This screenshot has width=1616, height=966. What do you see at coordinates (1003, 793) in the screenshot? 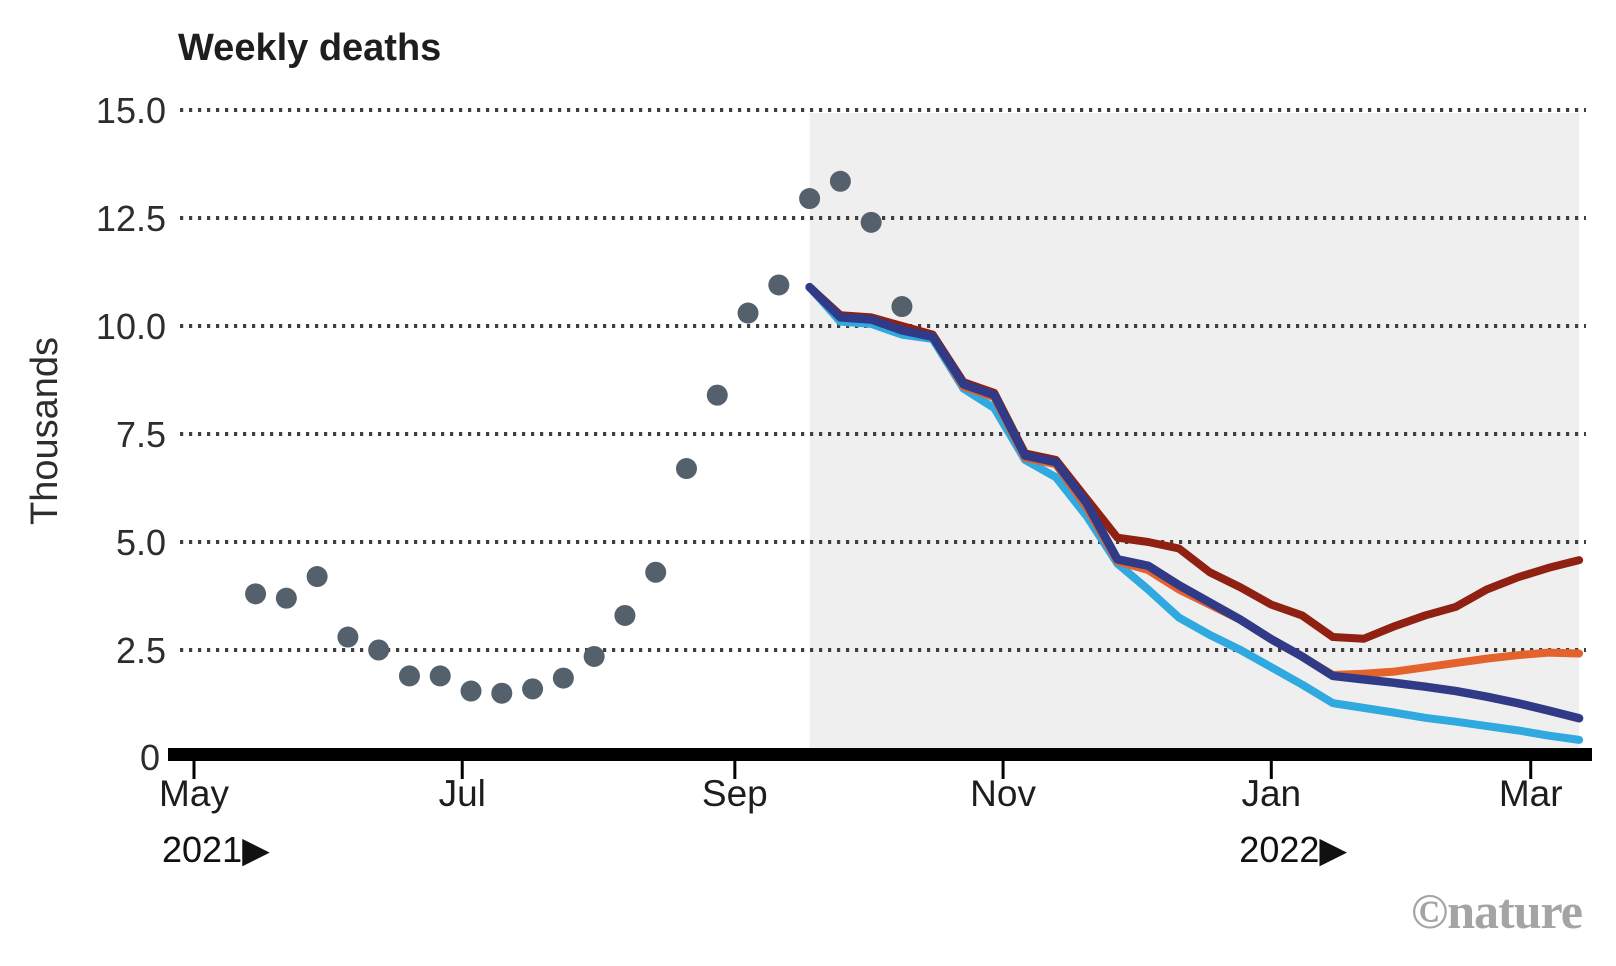
I see `x-tick-label-Nov: Nov` at bounding box center [1003, 793].